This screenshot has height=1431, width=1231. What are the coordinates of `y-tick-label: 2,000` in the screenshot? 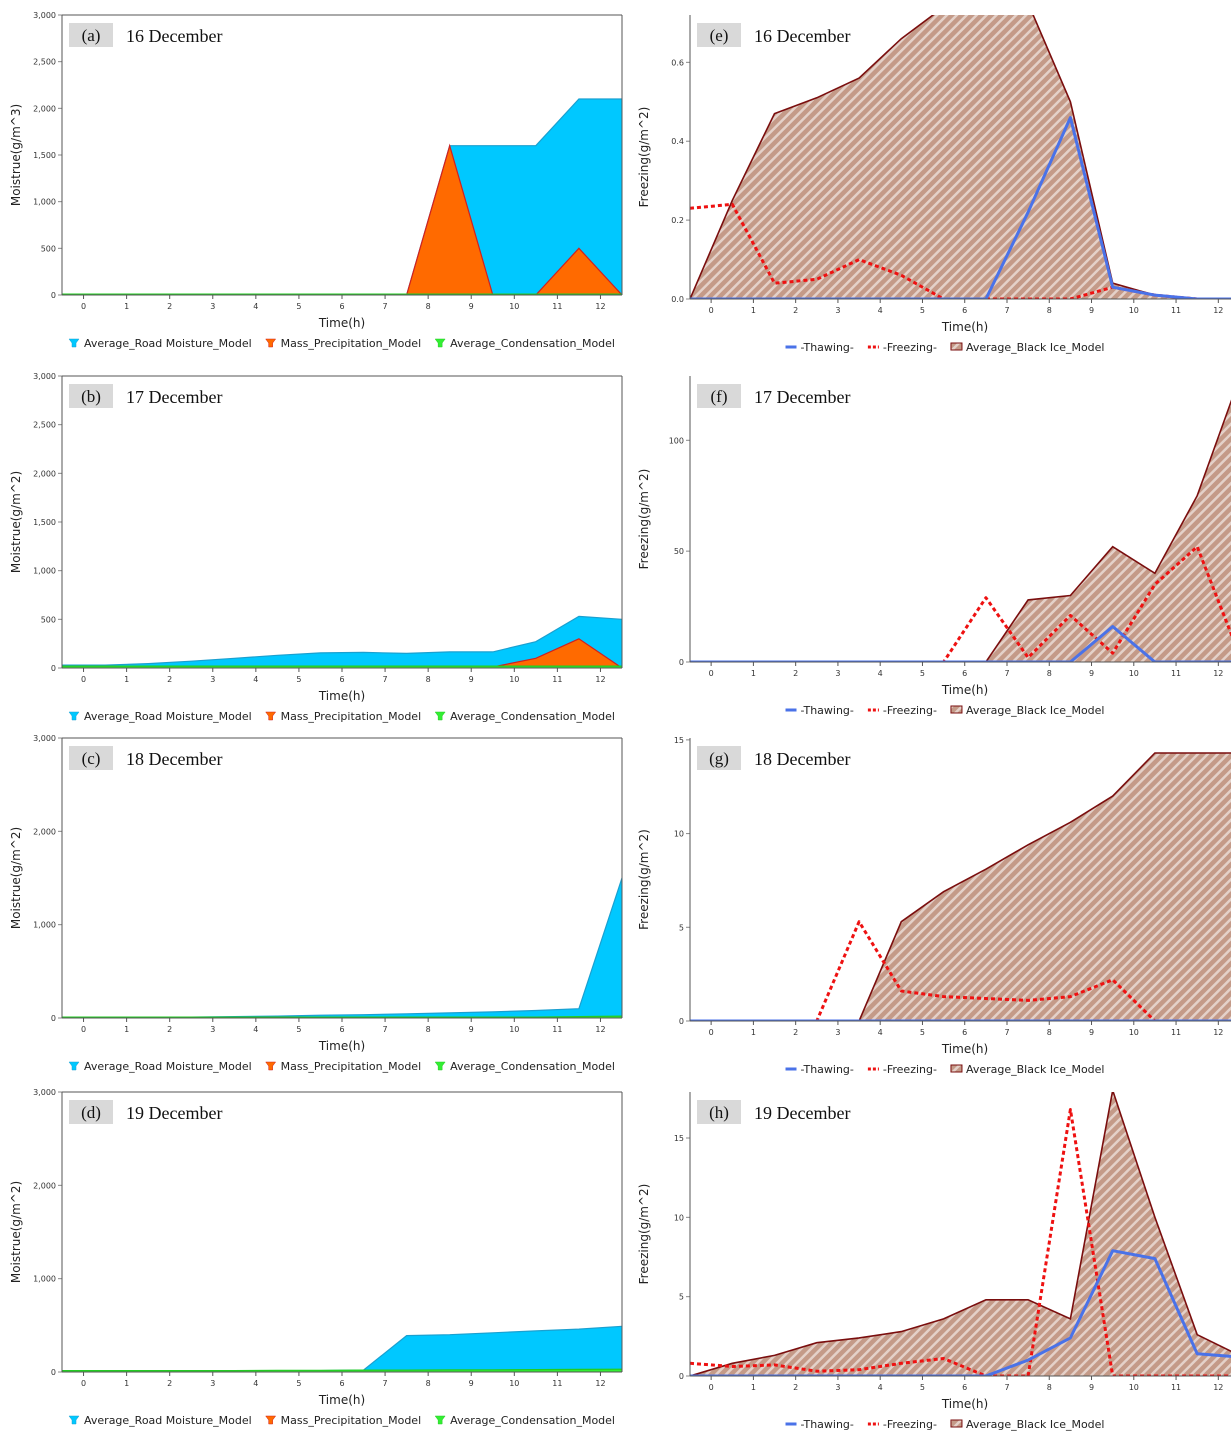 It's located at (44, 108).